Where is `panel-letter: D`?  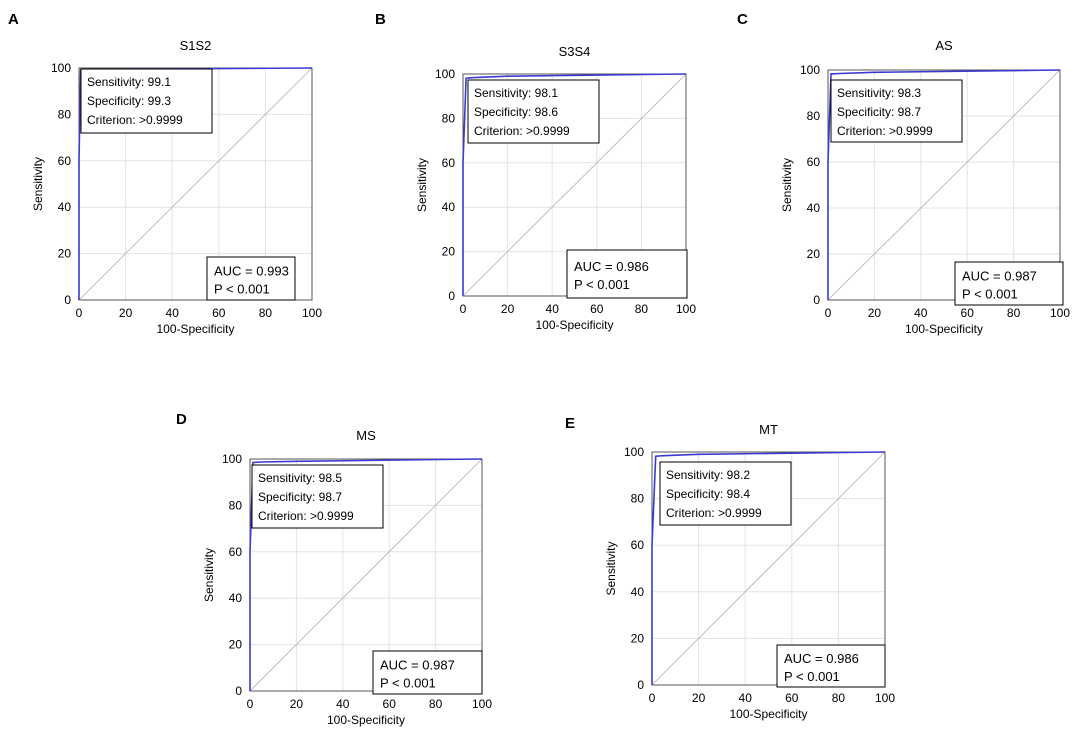 panel-letter: D is located at coordinates (181, 419).